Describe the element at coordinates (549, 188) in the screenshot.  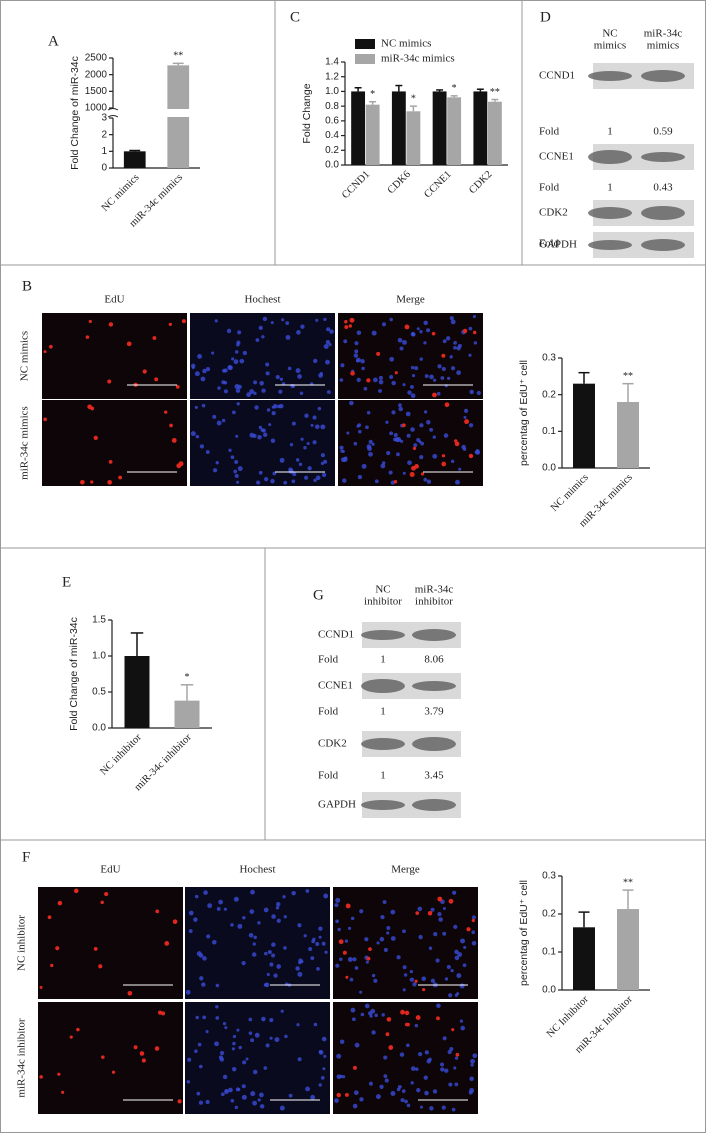
I see `blot-row-label: Fold` at that location.